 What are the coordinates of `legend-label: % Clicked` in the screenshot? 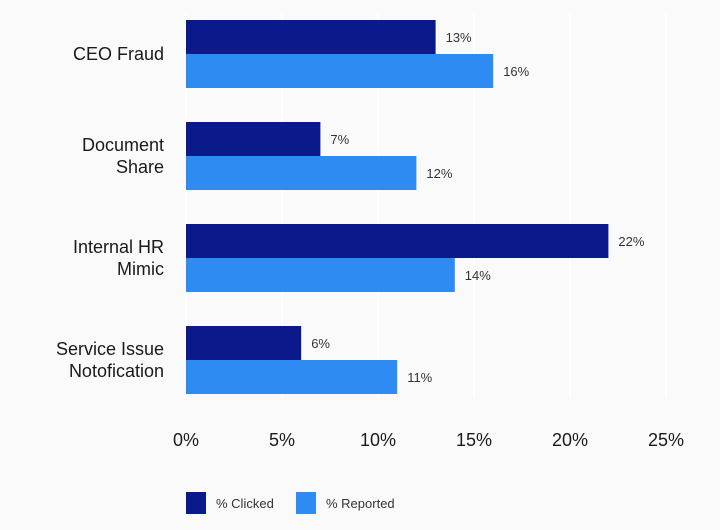 It's located at (245, 503).